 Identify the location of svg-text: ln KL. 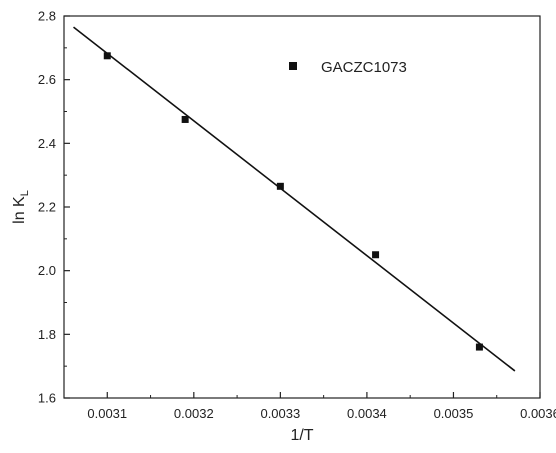
(21, 207).